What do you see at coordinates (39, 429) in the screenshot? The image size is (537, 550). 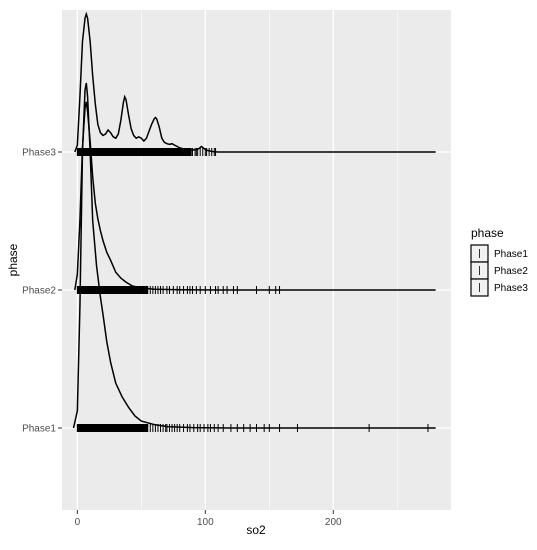 I see `y-tick-label: Phase1` at bounding box center [39, 429].